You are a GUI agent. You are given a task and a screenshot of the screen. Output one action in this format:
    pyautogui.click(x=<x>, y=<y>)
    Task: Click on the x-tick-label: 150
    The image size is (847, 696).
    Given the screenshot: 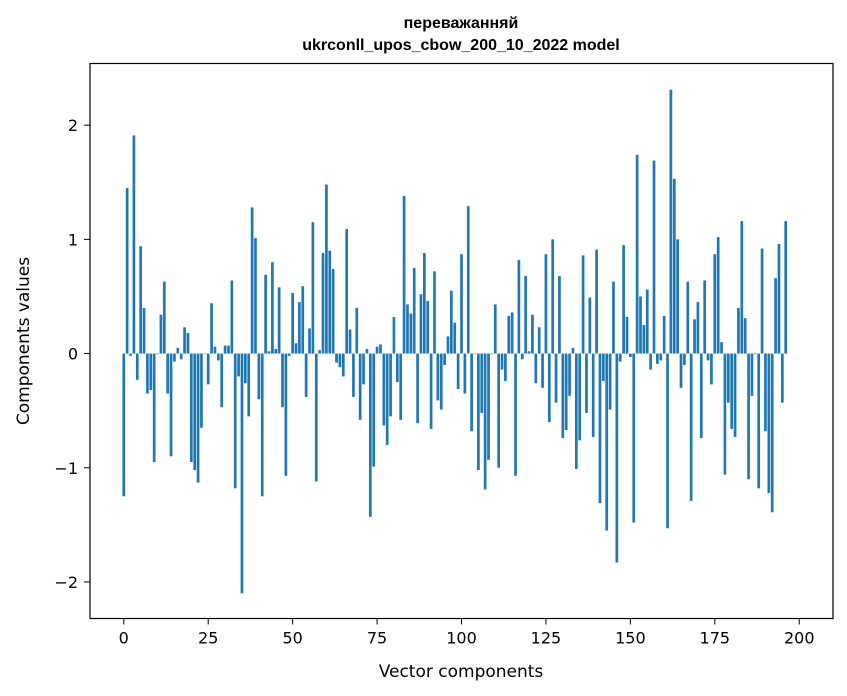 What is the action you would take?
    pyautogui.click(x=630, y=638)
    